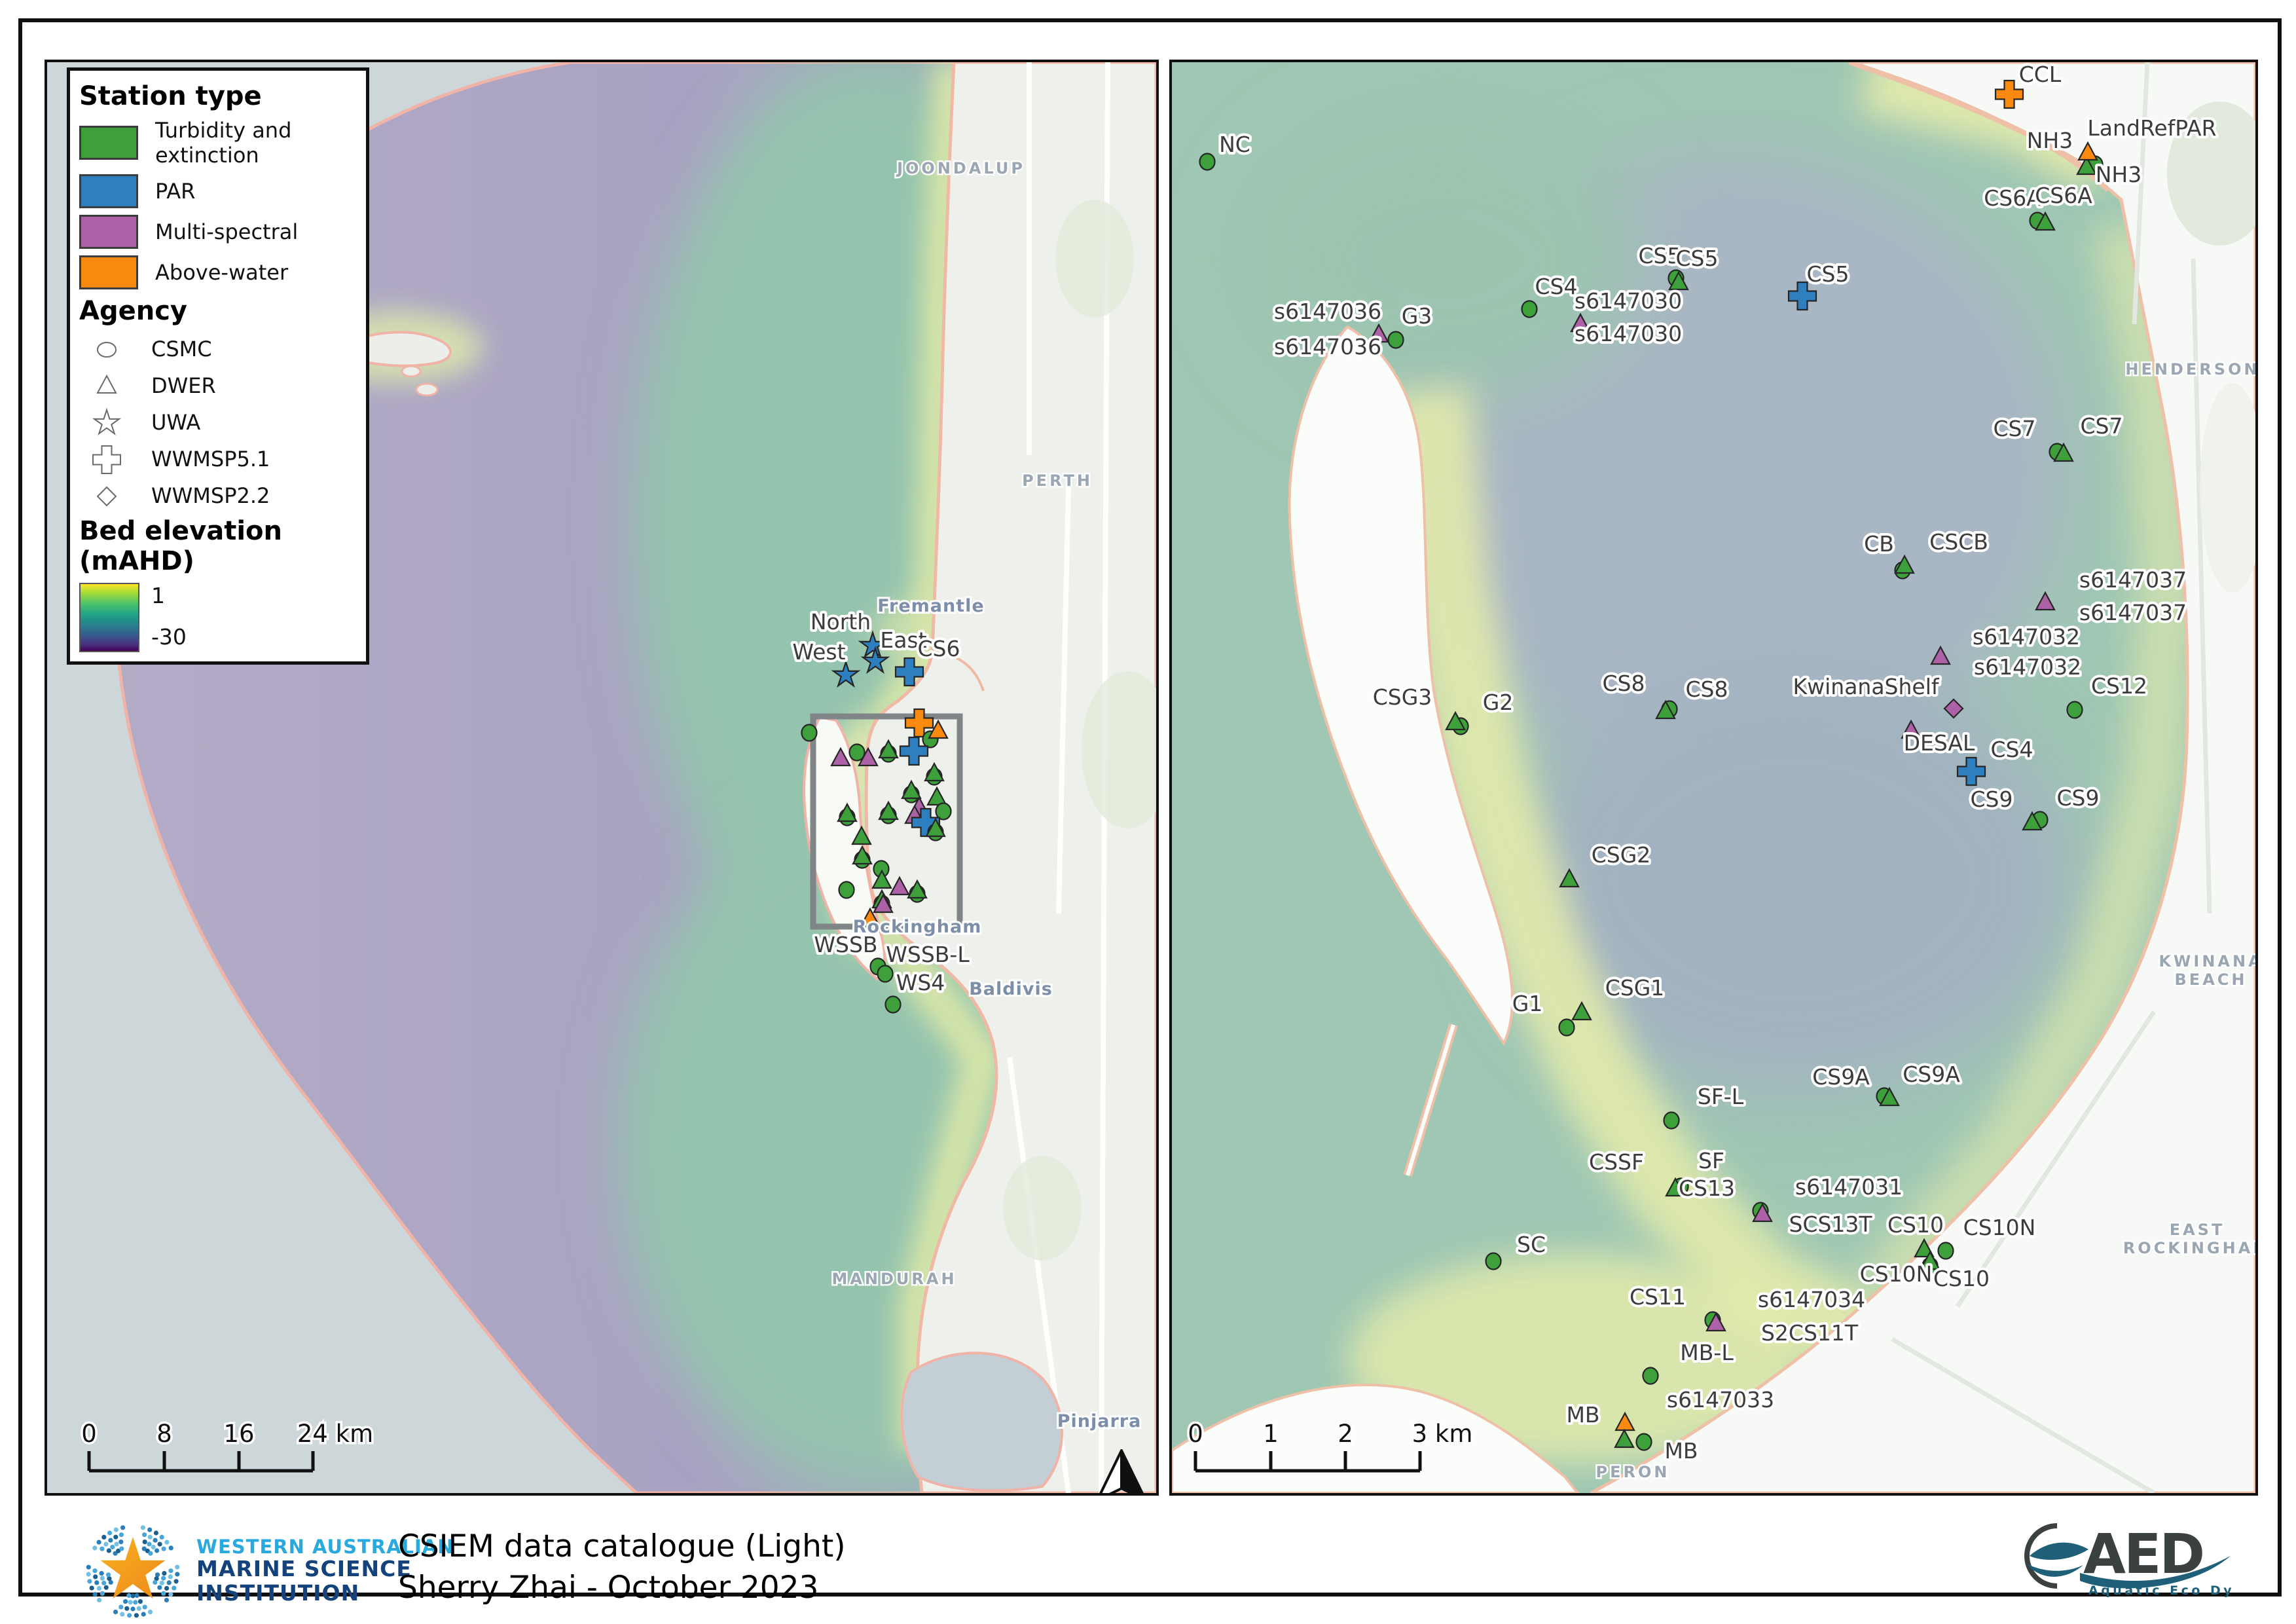 The width and height of the screenshot is (2296, 1624). What do you see at coordinates (210, 459) in the screenshot?
I see `legend-agency-label: WWMSP5.1` at bounding box center [210, 459].